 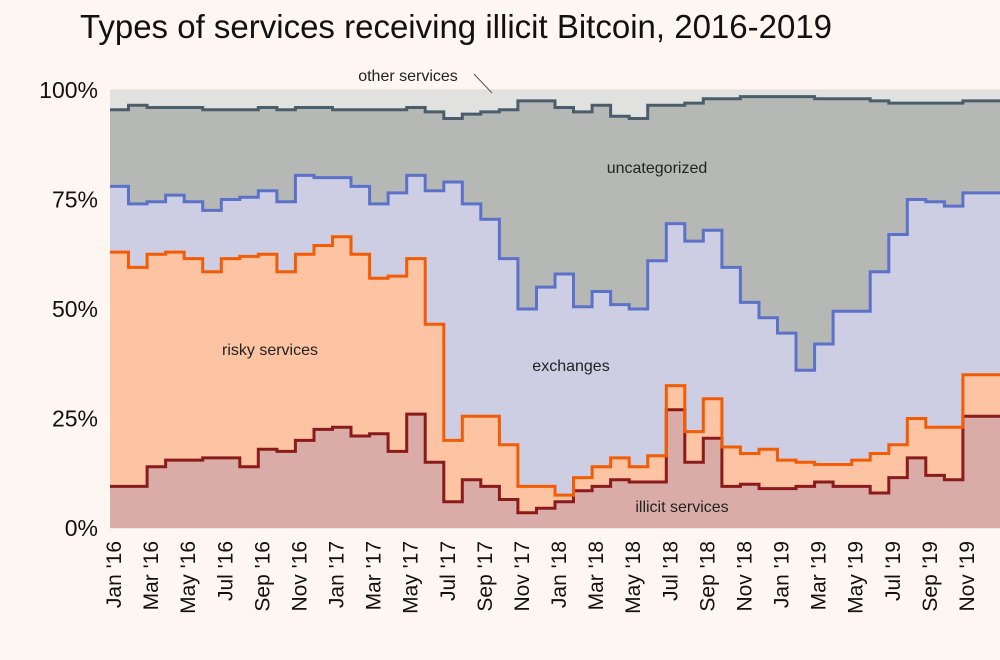 I want to click on x-tick-label: Jul '18, so click(x=670, y=571).